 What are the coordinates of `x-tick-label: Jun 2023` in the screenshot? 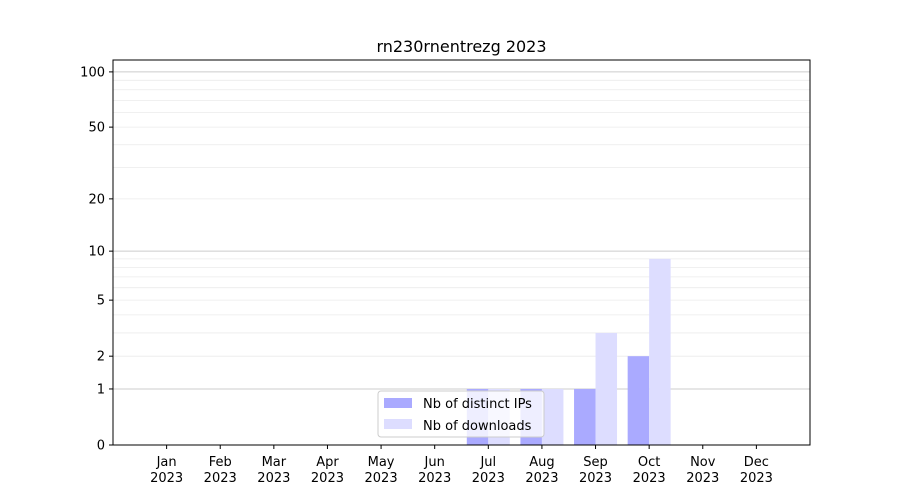 It's located at (434, 470).